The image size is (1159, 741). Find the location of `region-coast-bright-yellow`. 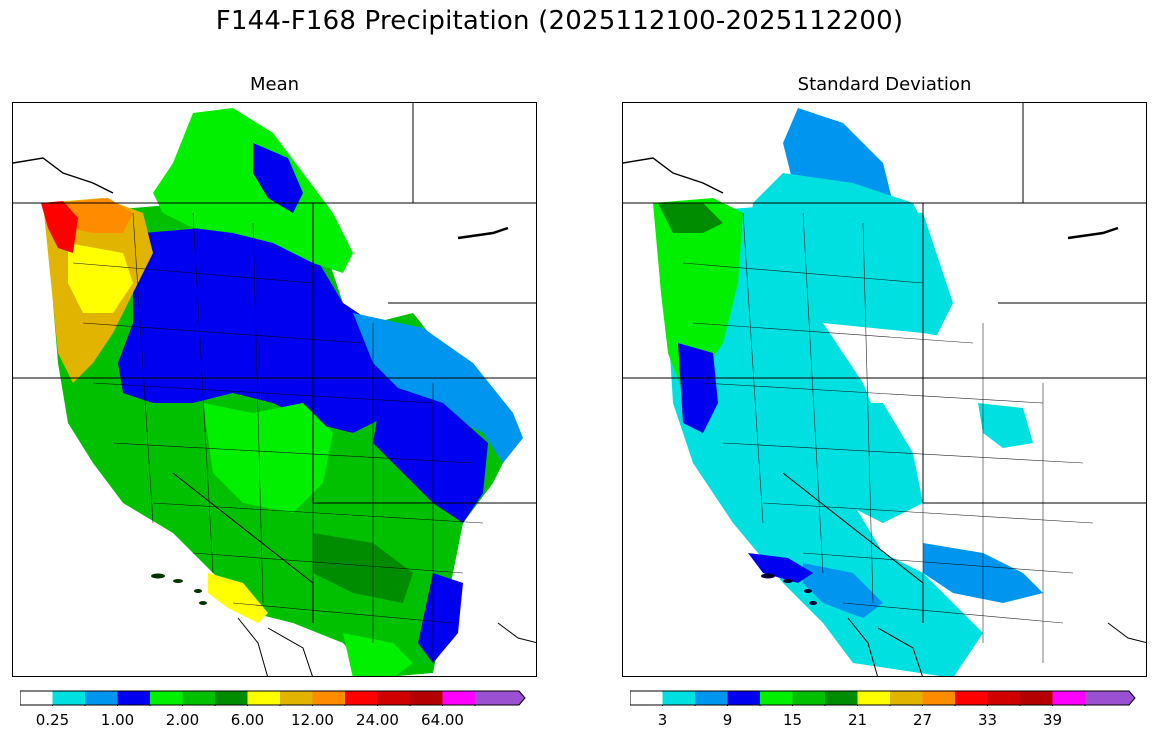

region-coast-bright-yellow is located at coordinates (100, 278).